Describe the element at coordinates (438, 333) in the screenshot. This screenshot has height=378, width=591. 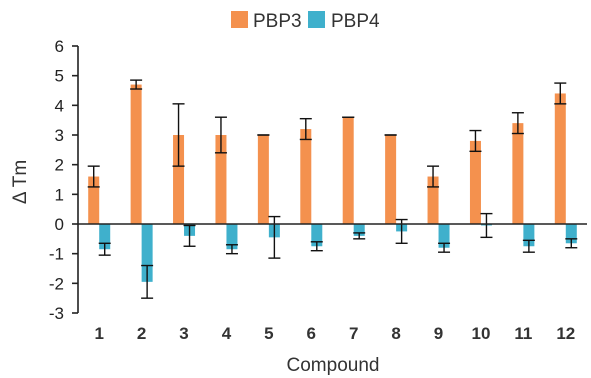
I see `x-category-label: 9` at that location.